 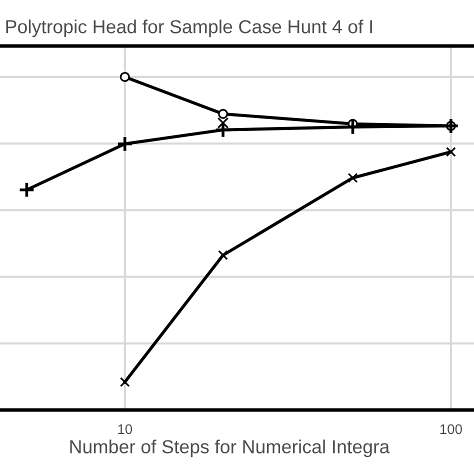 What do you see at coordinates (125, 429) in the screenshot?
I see `x-tick-label: 10` at bounding box center [125, 429].